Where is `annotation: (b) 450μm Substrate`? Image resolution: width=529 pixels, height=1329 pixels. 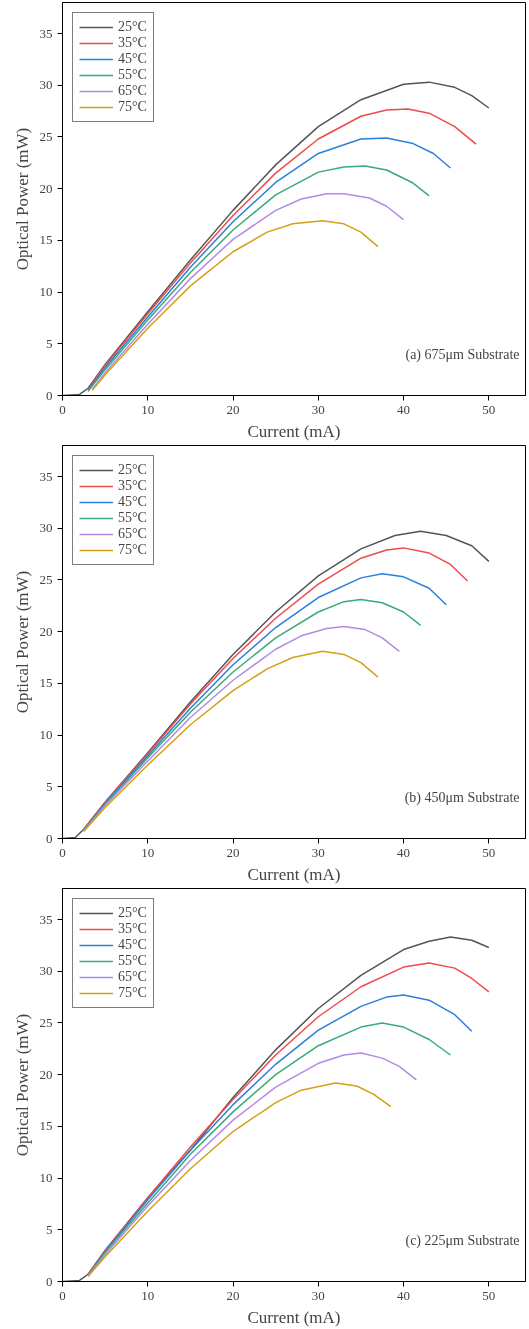
annotation: (b) 450μm Substrate is located at coordinates (462, 797).